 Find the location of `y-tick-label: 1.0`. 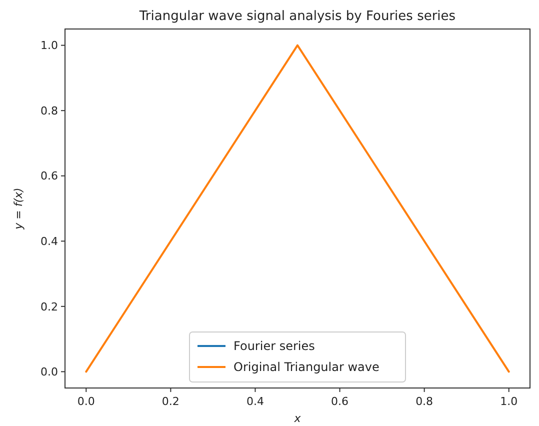

y-tick-label: 1.0 is located at coordinates (49, 45).